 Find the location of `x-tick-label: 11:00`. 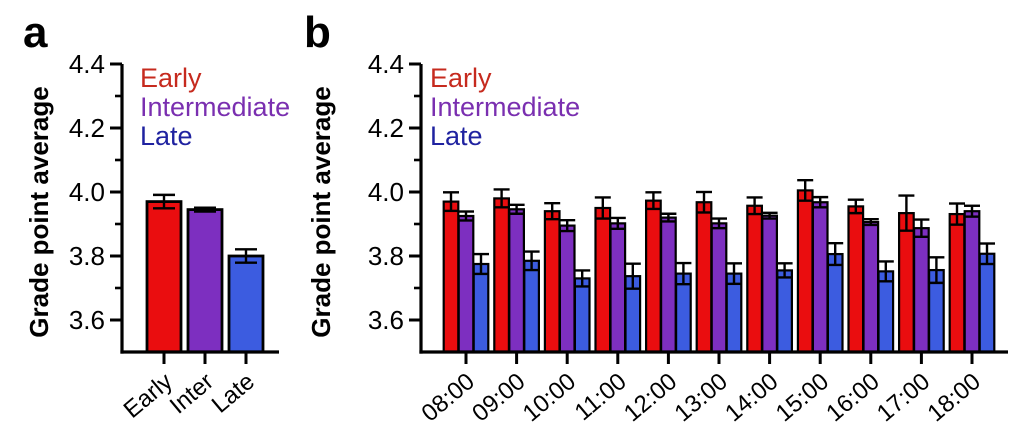

x-tick-label: 11:00 is located at coordinates (601, 397).